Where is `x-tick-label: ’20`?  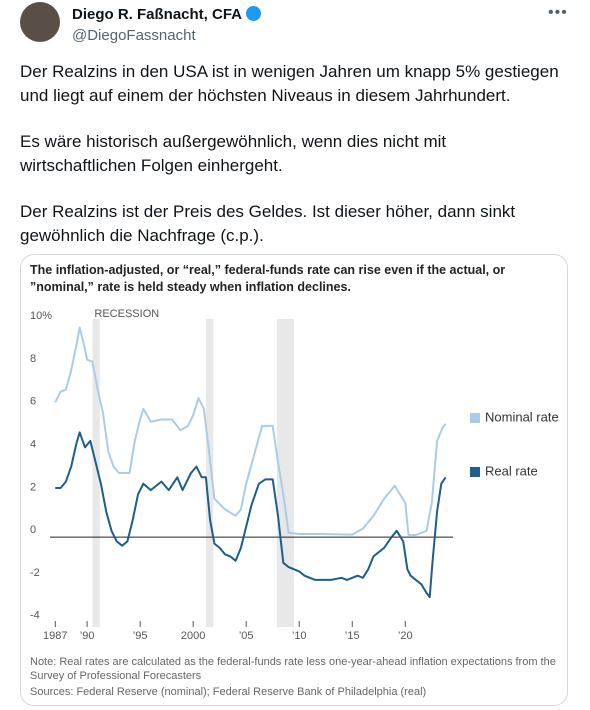 x-tick-label: ’20 is located at coordinates (405, 636).